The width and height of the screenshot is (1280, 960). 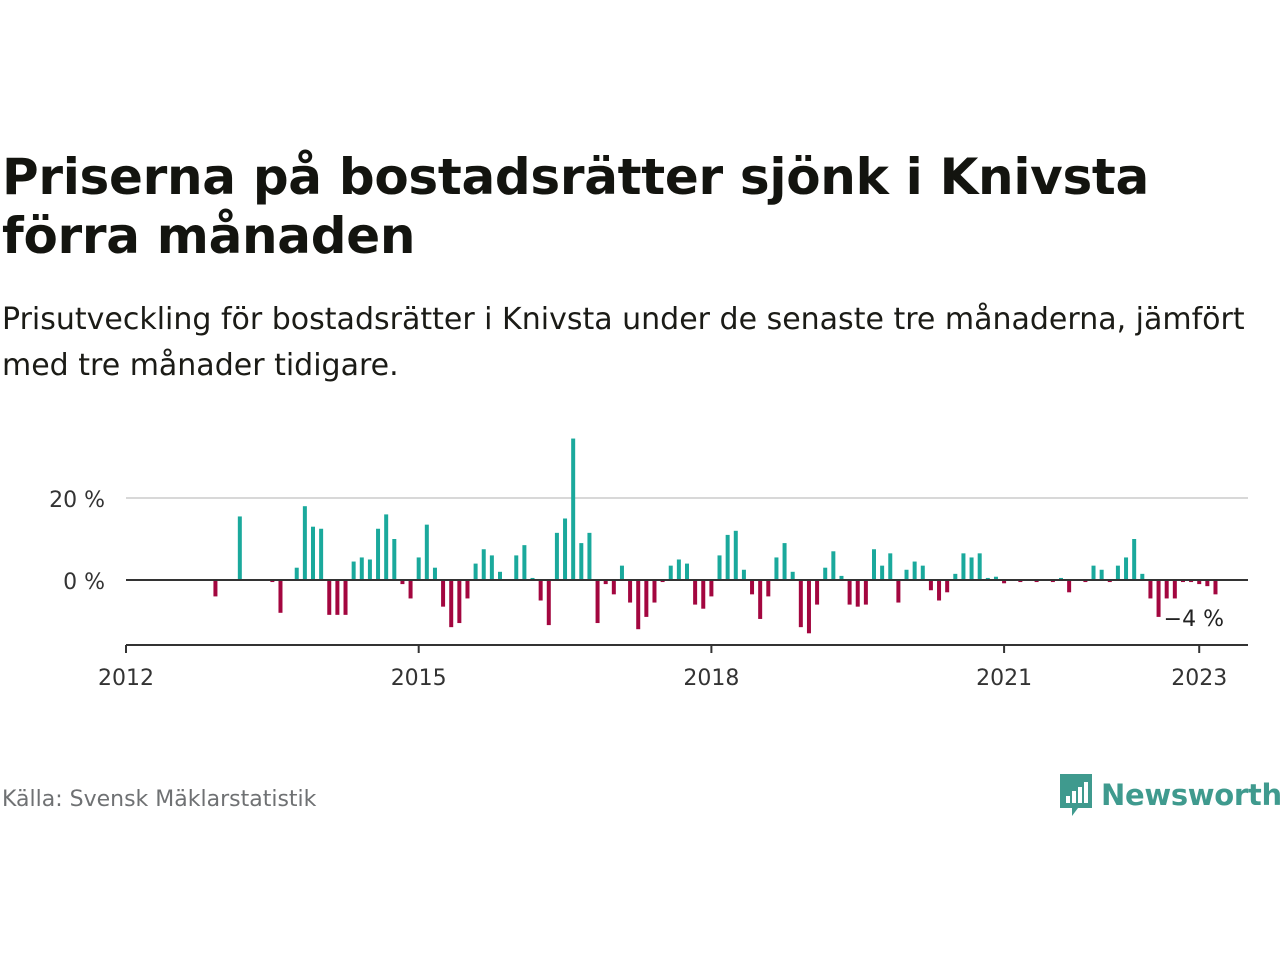 What do you see at coordinates (711, 678) in the screenshot?
I see `x-tick-label: 2018` at bounding box center [711, 678].